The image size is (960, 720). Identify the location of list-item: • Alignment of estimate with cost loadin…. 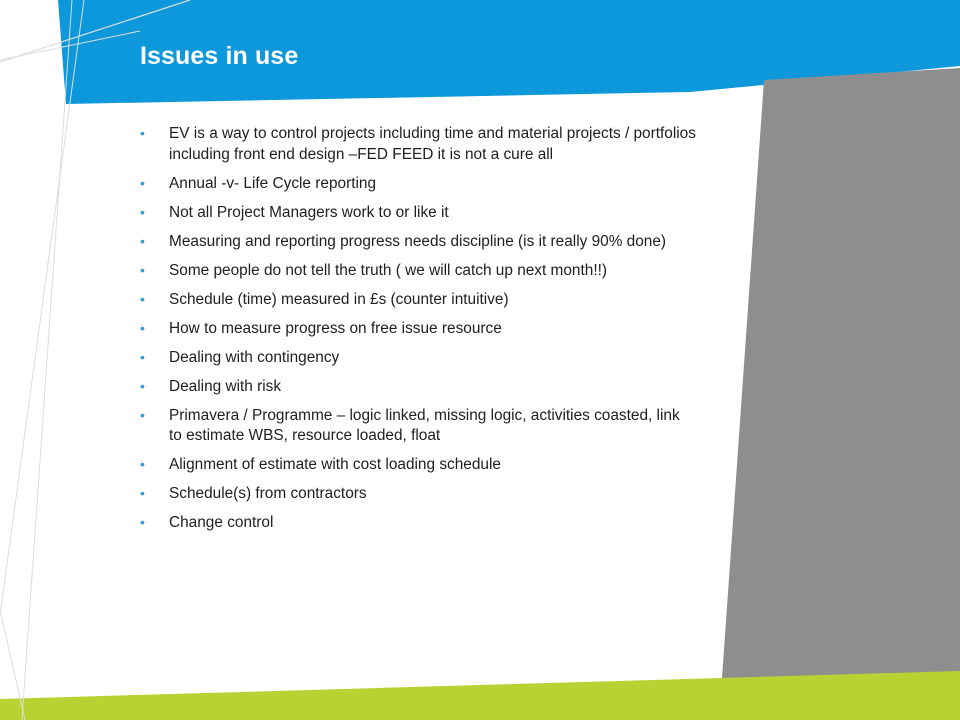
(416, 465).